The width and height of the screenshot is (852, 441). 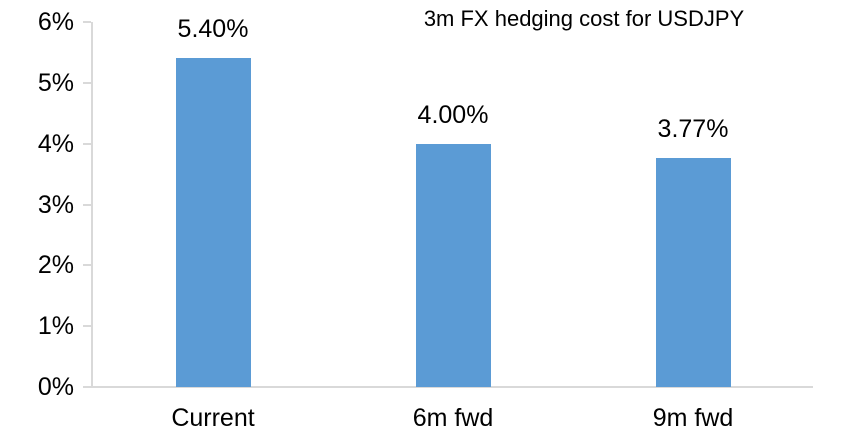 What do you see at coordinates (213, 418) in the screenshot?
I see `x-axis-label: Current` at bounding box center [213, 418].